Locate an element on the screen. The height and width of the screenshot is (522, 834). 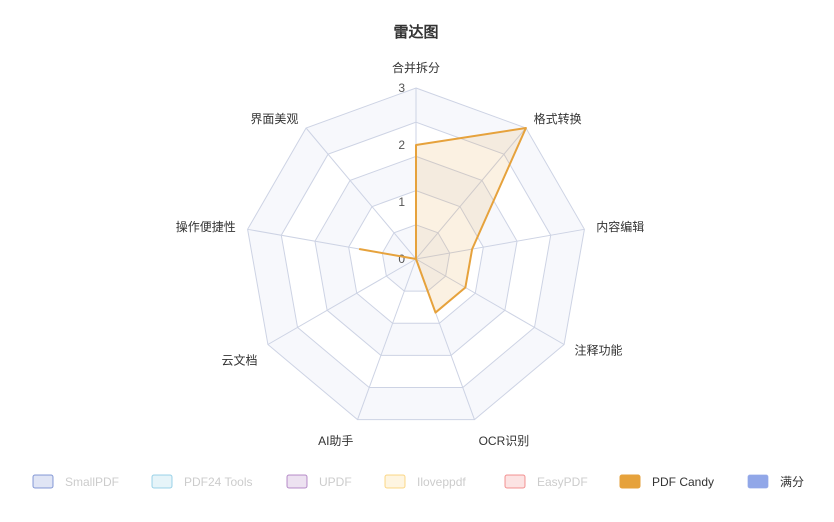
legend-item-updf: UPDF is located at coordinates (319, 481).